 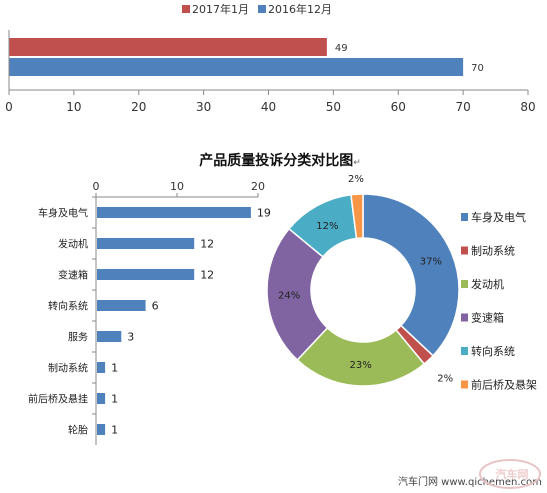 I want to click on donut-slices, so click(x=363, y=290).